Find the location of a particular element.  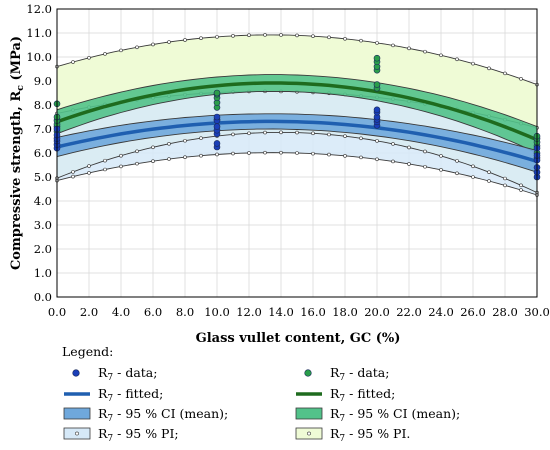

y-tick-label: 0.0 is located at coordinates (43, 297).